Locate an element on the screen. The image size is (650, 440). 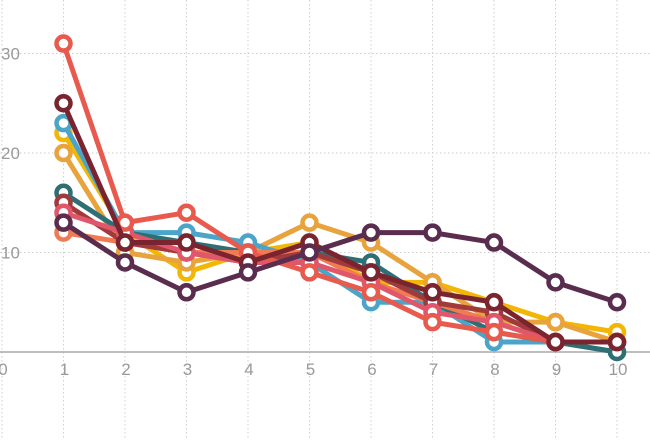
x-tick-labels: 0 1 2 3 4 5 6 7 8 9 10 is located at coordinates (313, 369).